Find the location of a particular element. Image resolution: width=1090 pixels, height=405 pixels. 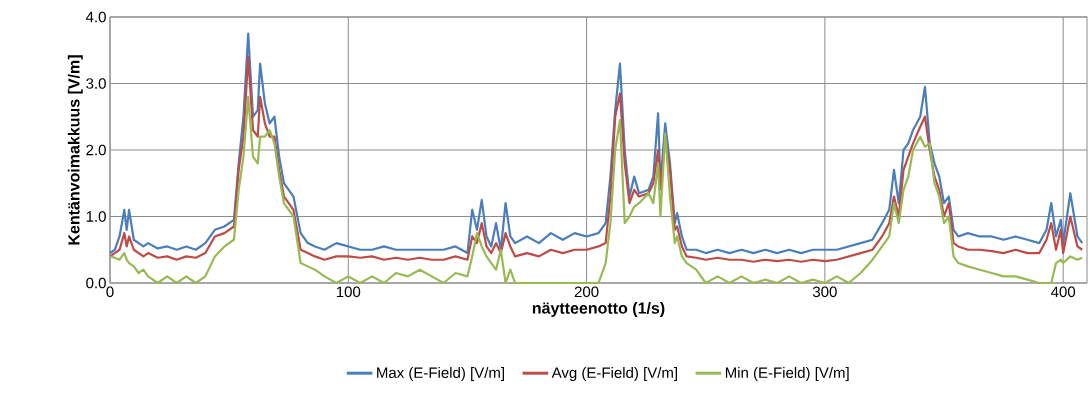

legend-label: Min (E-Field) [V/m] is located at coordinates (787, 374).